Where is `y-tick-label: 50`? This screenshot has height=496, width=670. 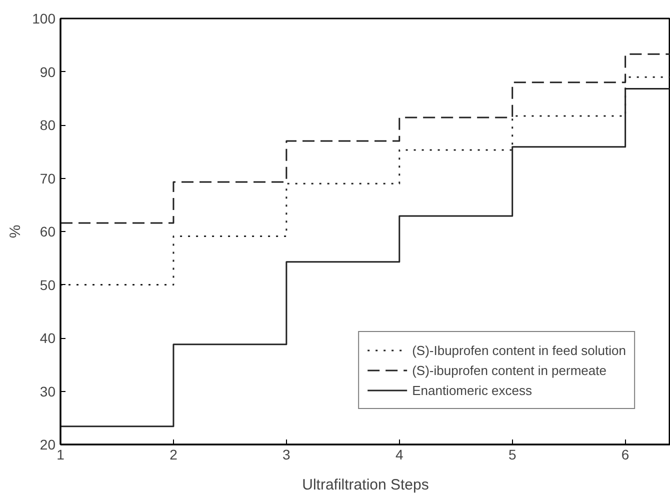 y-tick-label: 50 is located at coordinates (48, 284).